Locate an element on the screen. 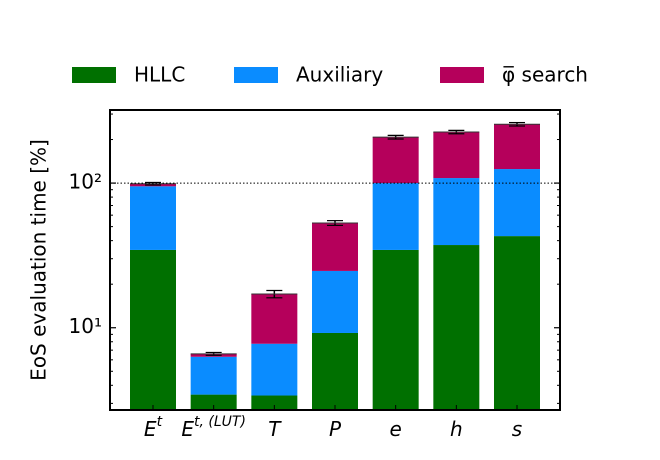  x-tick-label: P is located at coordinates (335, 429).